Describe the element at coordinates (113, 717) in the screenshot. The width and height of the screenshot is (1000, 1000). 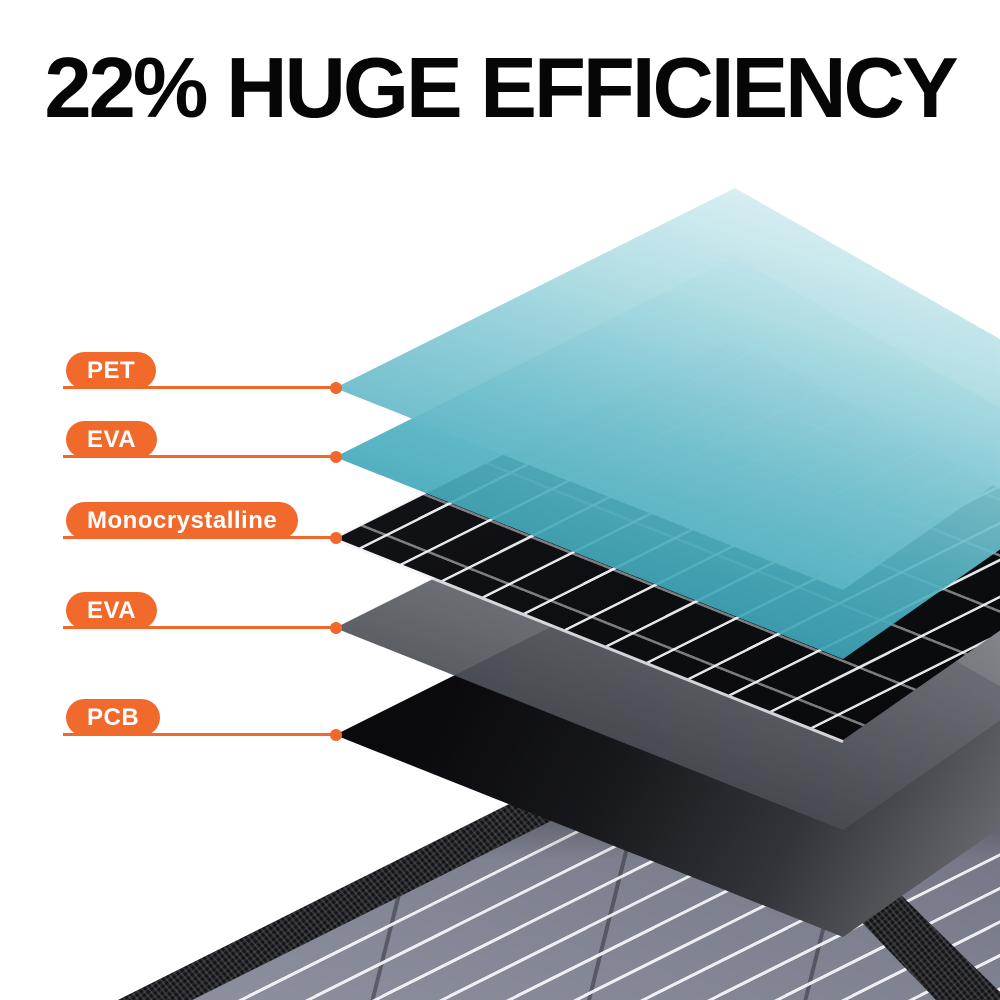
I see `layer-label-pcb: PCB` at that location.